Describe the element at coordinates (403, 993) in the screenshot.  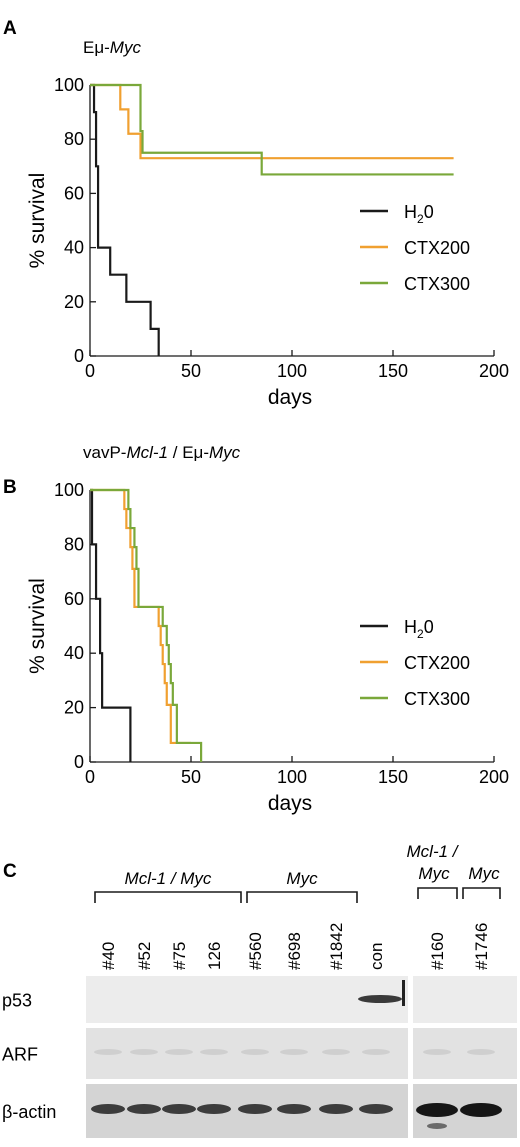
I see `blot-edge-mark` at that location.